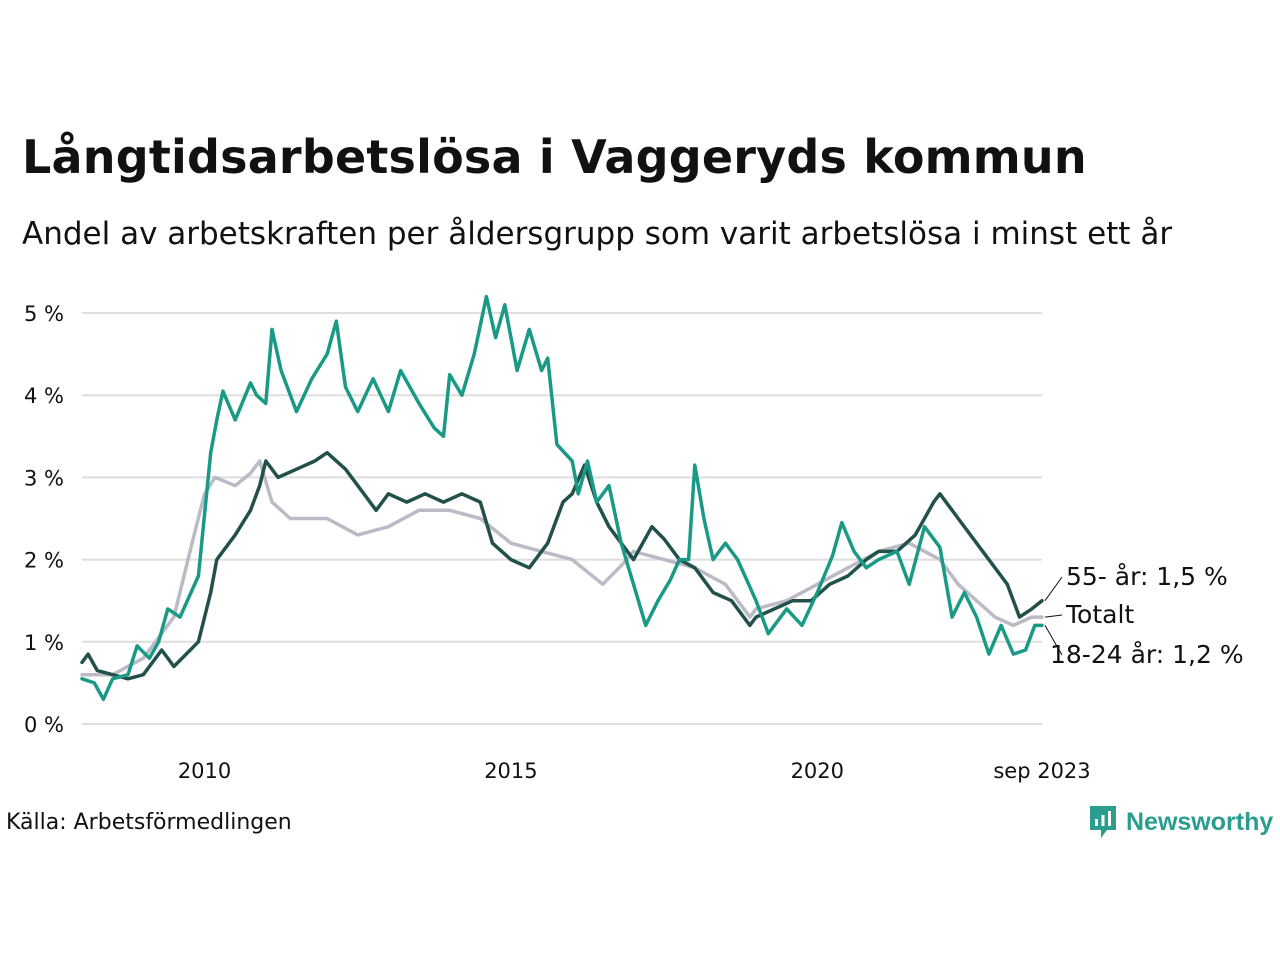 Image resolution: width=1280 pixels, height=960 pixels. Describe the element at coordinates (44, 396) in the screenshot. I see `y-tick-label: 4 %` at that location.